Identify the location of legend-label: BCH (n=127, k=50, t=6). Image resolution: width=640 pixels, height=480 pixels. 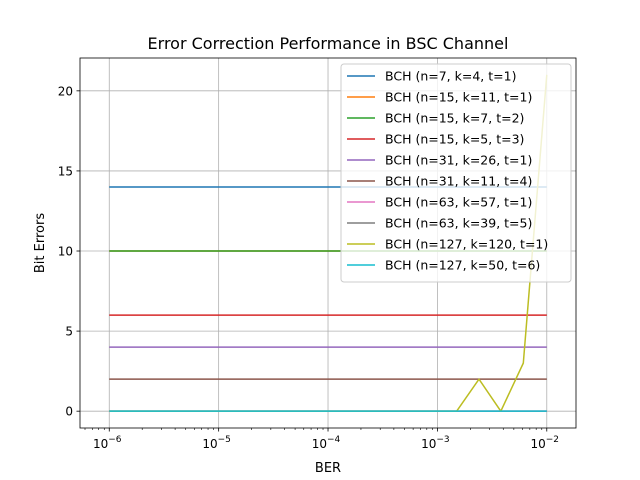
(462, 265).